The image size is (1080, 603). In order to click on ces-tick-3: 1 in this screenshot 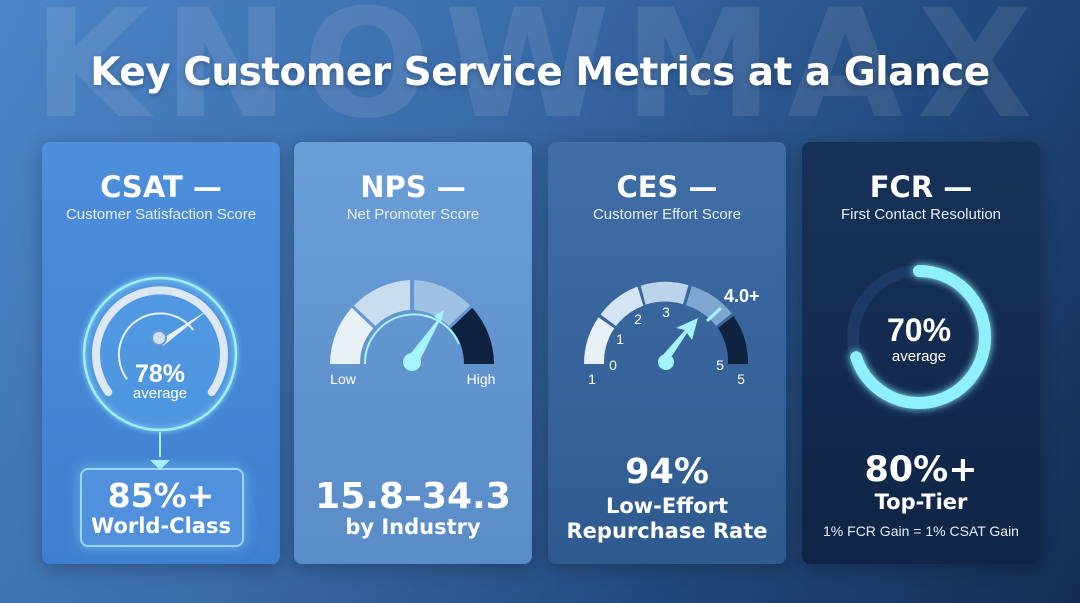, I will do `click(620, 339)`.